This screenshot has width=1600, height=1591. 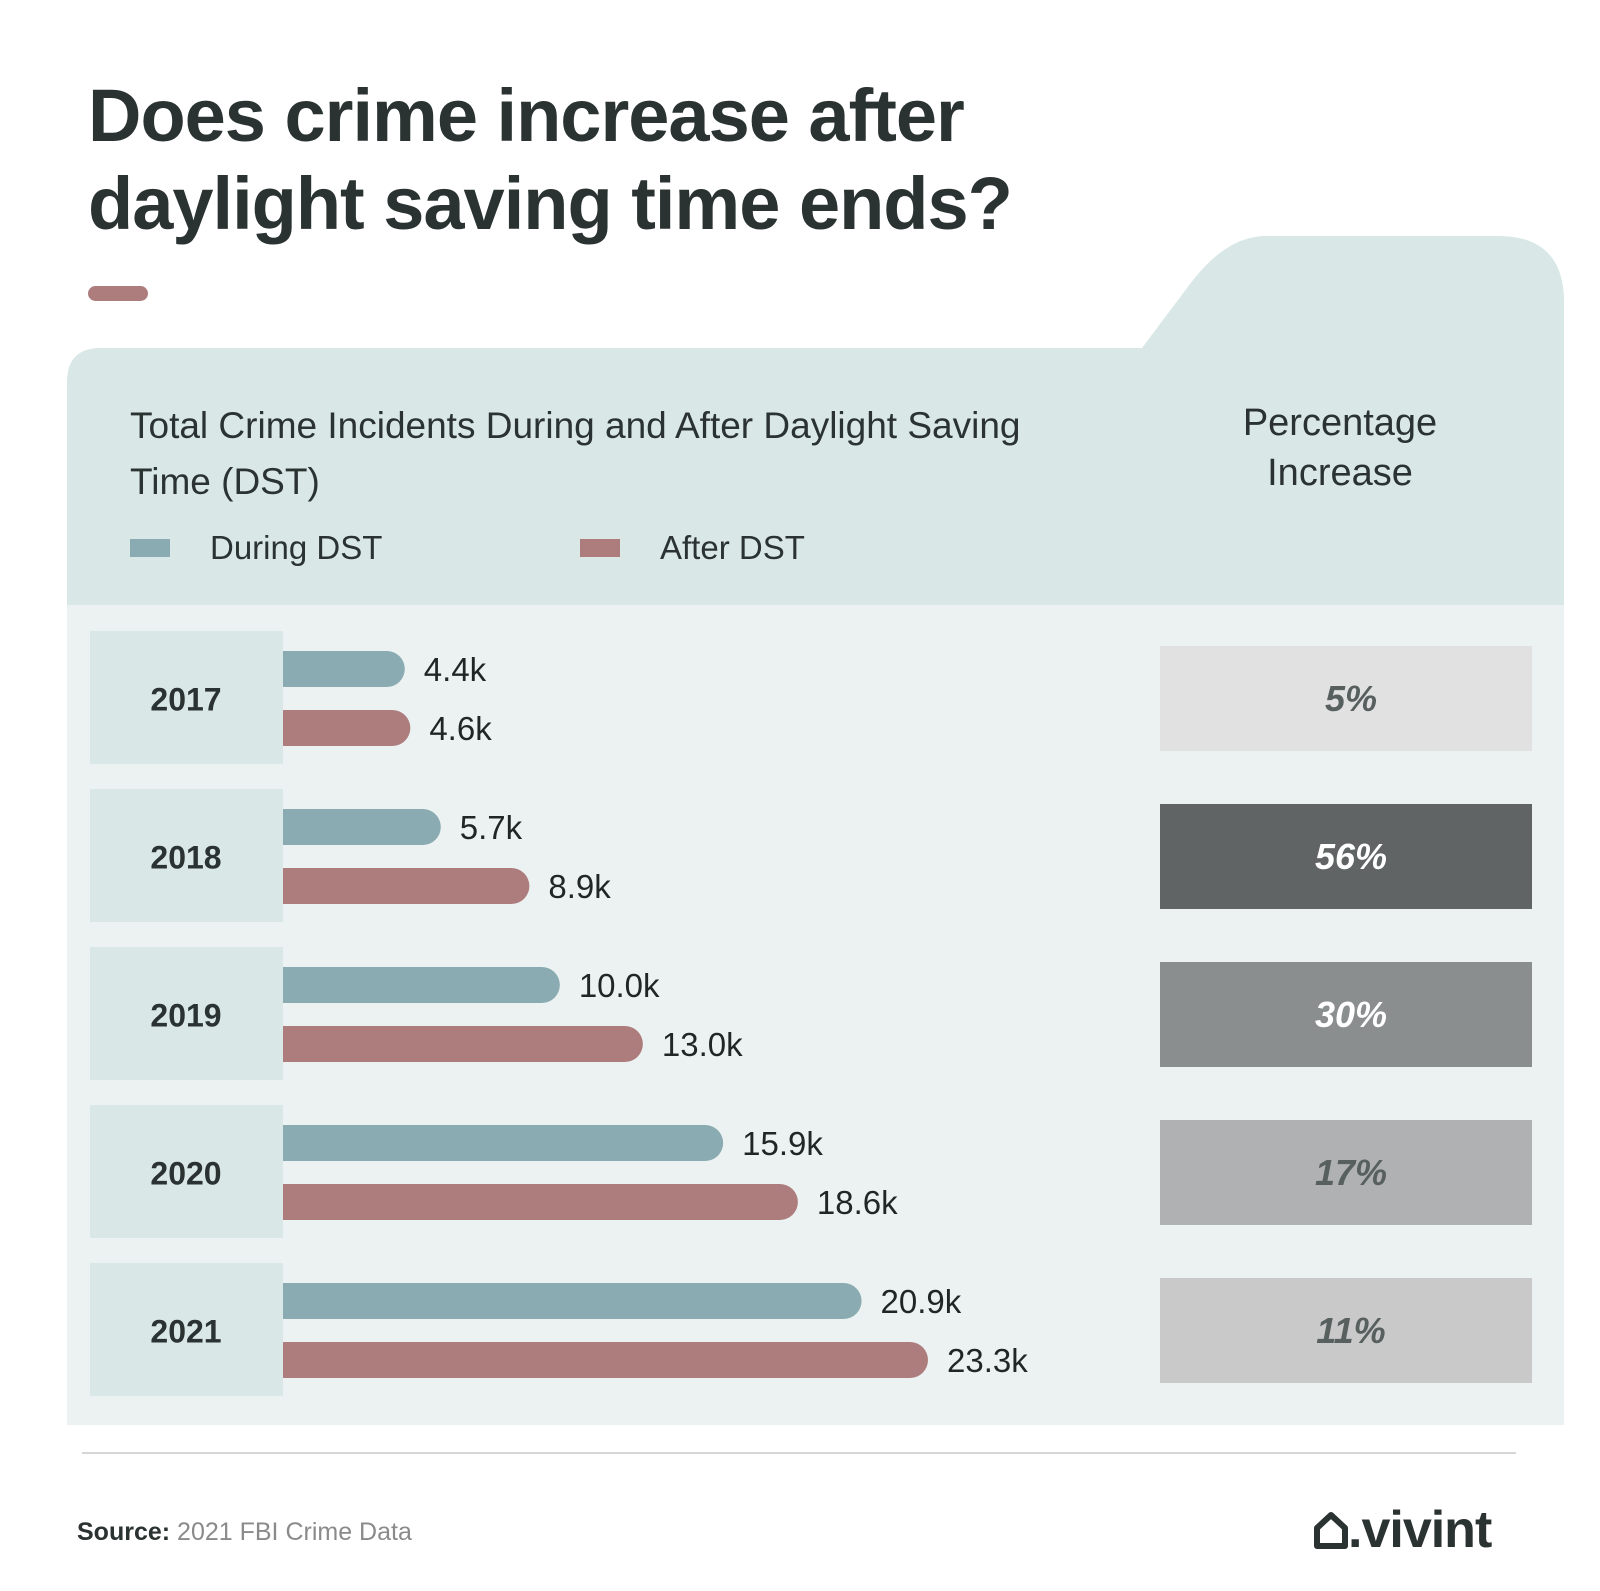 What do you see at coordinates (460, 728) in the screenshot?
I see `bar-after-value-label: 4.6k` at bounding box center [460, 728].